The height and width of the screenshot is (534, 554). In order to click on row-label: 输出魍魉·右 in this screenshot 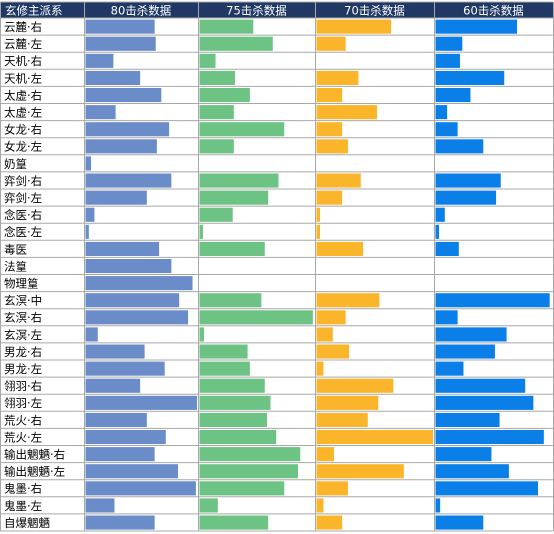, I will do `click(34, 455)`.